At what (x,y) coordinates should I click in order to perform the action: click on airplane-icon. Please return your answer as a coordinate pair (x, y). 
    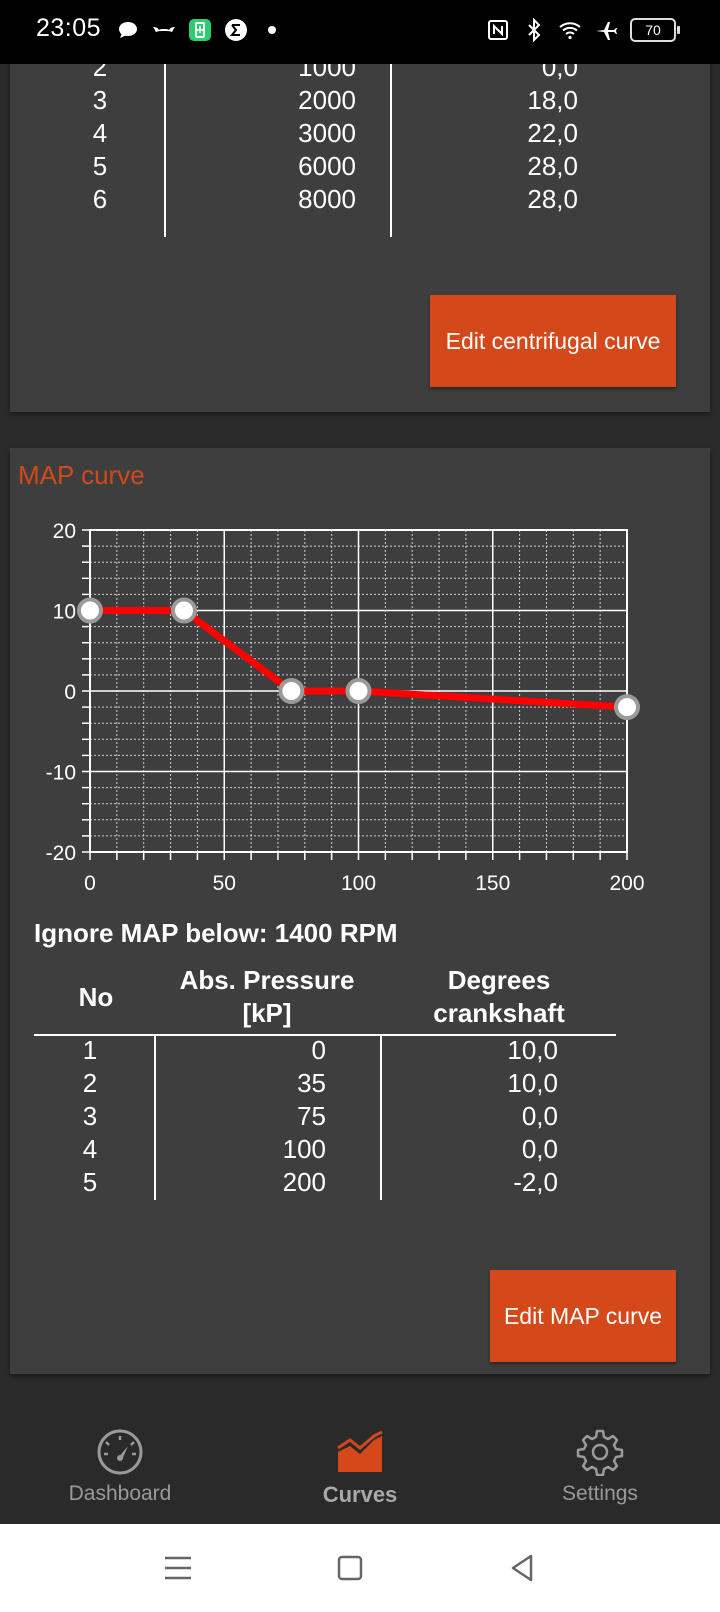
    Looking at the image, I should click on (606, 31).